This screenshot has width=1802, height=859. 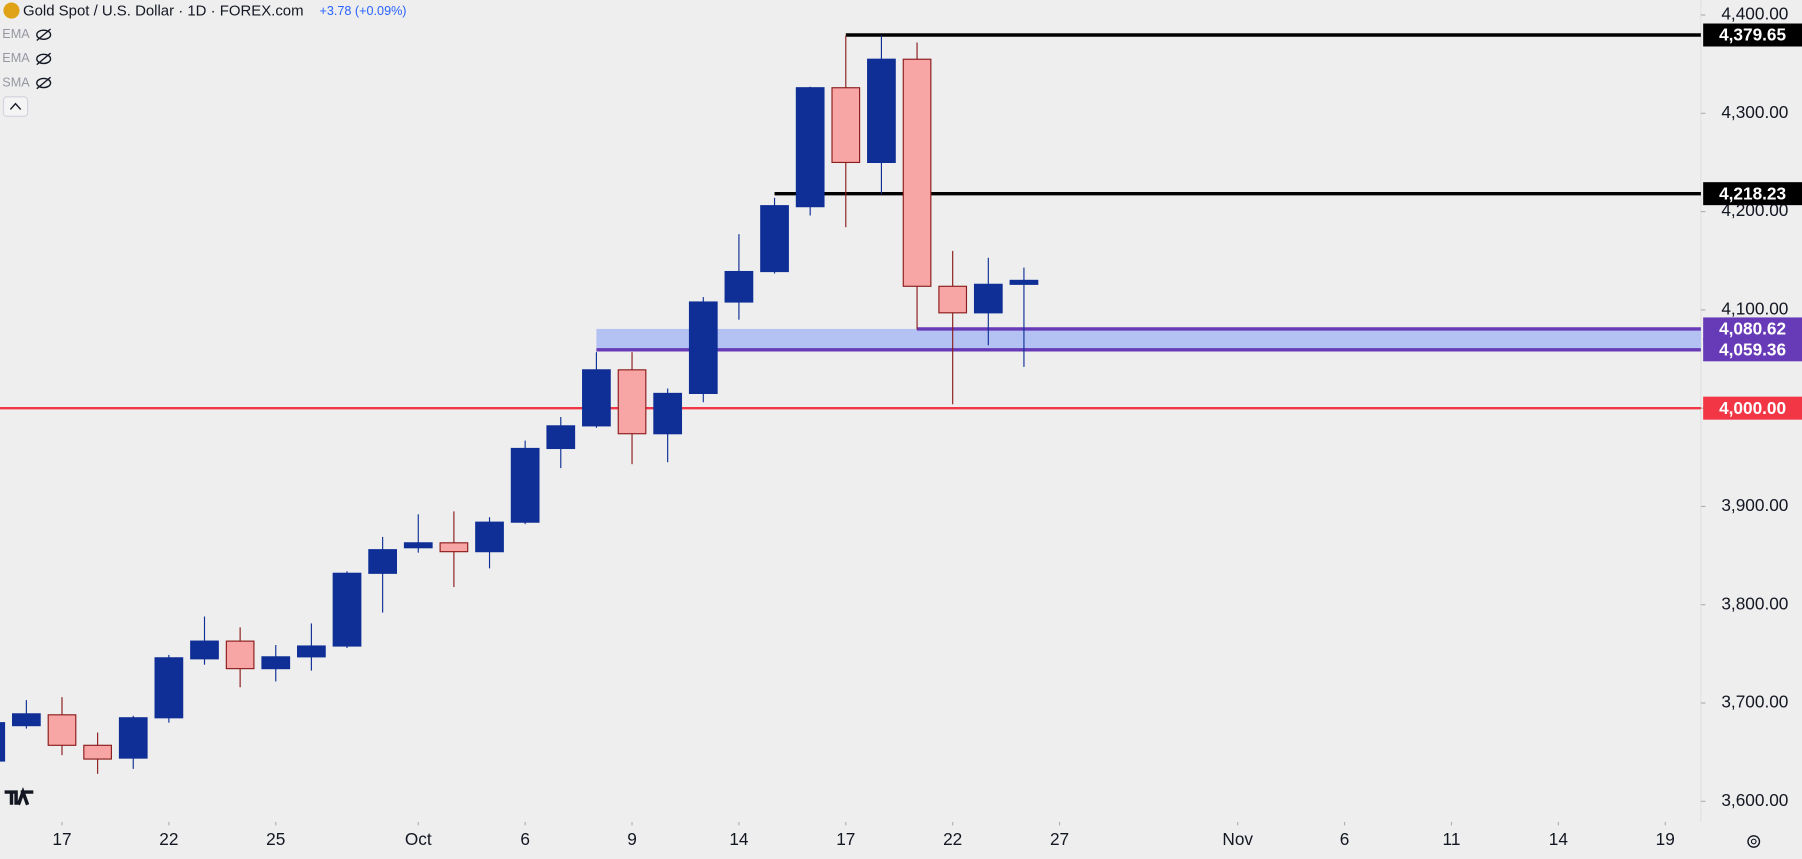 What do you see at coordinates (1754, 800) in the screenshot?
I see `y-tick-label: 3,600.00` at bounding box center [1754, 800].